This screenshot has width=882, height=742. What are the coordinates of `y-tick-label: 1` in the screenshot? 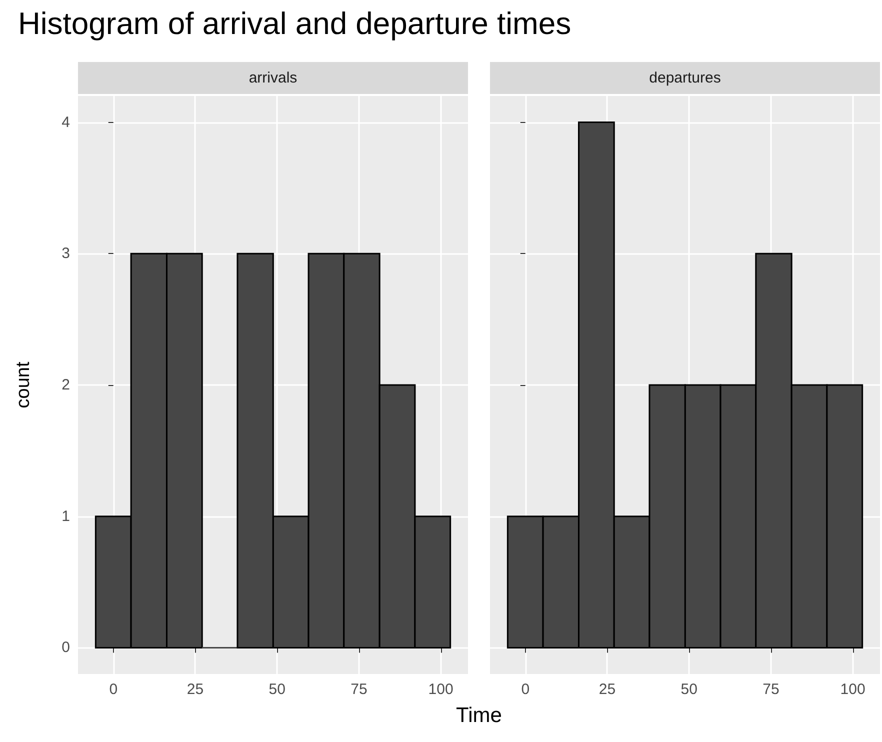 It's located at (66, 516).